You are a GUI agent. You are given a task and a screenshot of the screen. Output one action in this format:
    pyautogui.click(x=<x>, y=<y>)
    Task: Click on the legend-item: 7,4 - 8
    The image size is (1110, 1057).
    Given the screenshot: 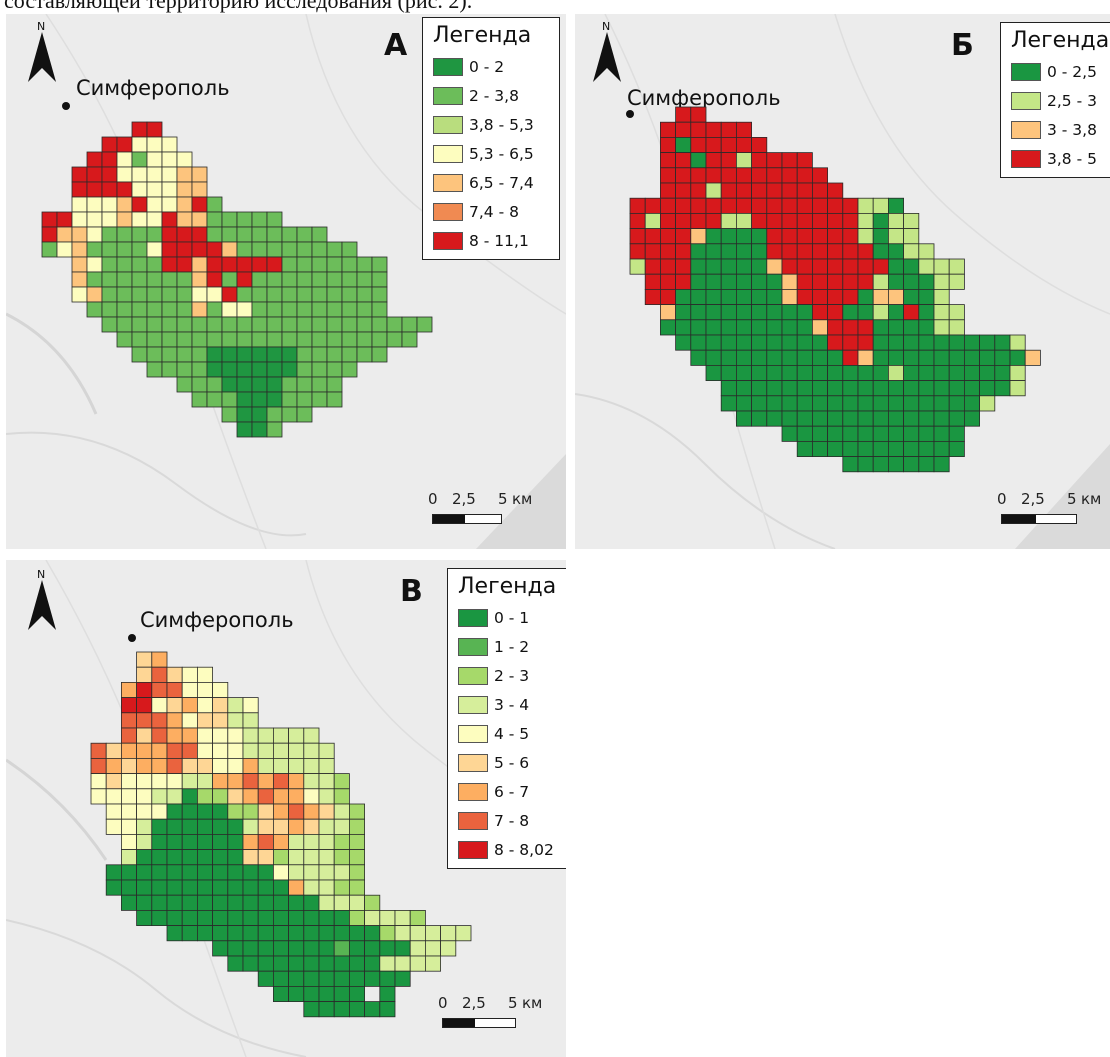 What is the action you would take?
    pyautogui.click(x=493, y=211)
    